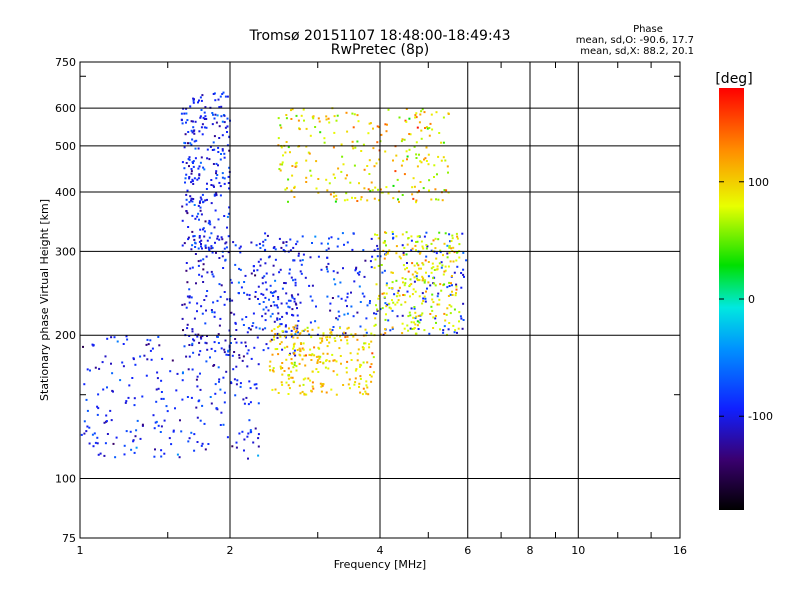  What do you see at coordinates (380, 550) in the screenshot?
I see `x-tick-label: 4` at bounding box center [380, 550].